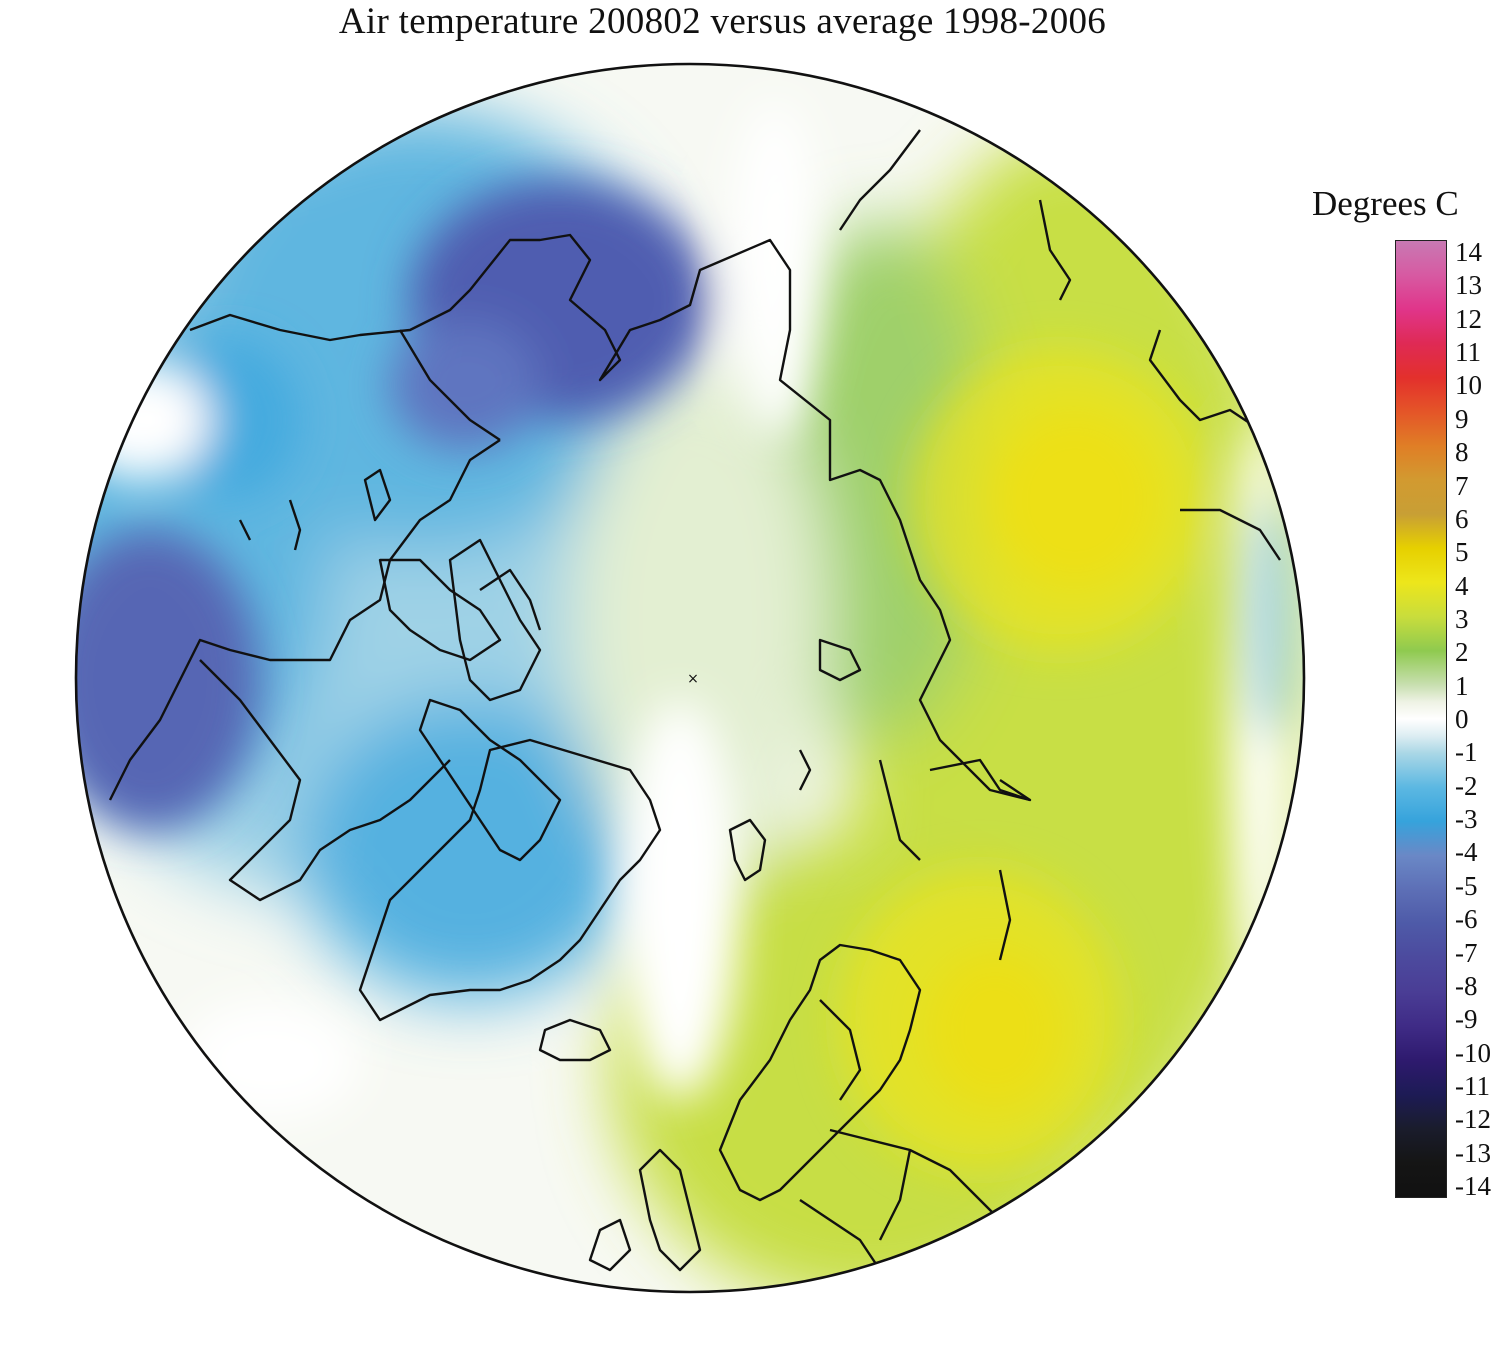  Describe the element at coordinates (1462, 552) in the screenshot. I see `legend-tick-label: 5` at that location.